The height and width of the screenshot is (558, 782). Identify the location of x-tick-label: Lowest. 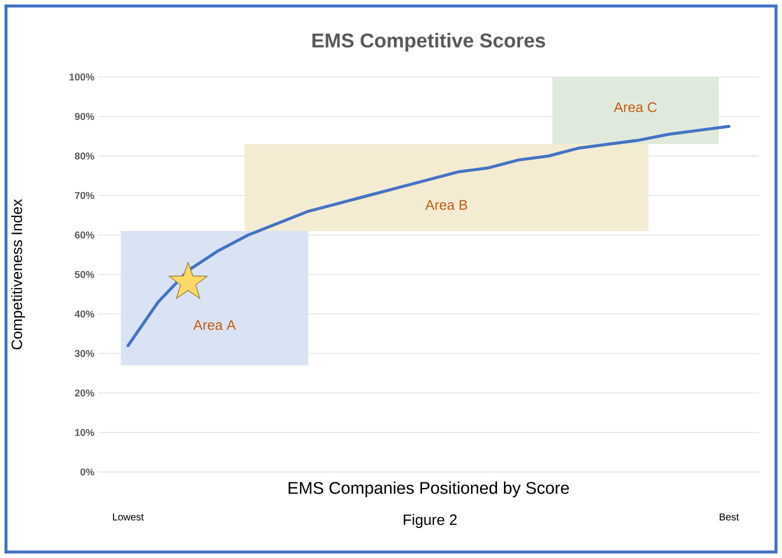
(128, 517).